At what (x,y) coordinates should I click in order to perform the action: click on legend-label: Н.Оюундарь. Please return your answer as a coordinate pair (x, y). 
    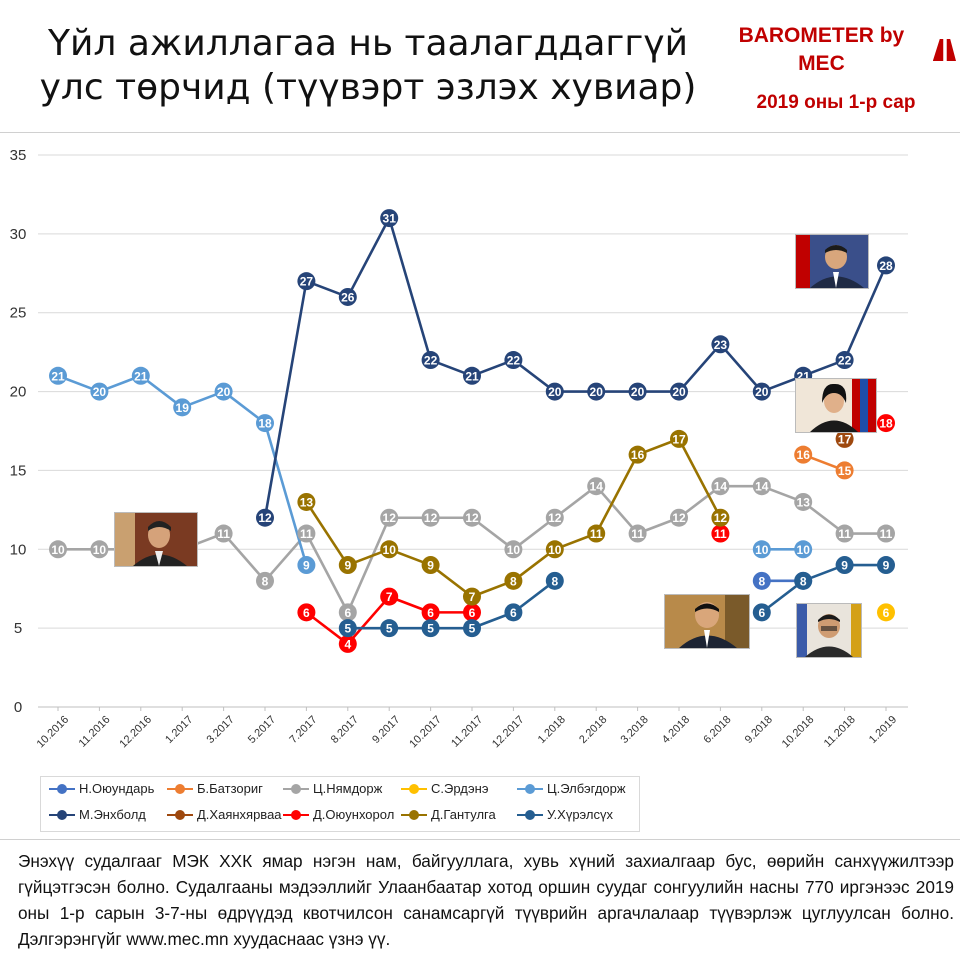
    Looking at the image, I should click on (117, 788).